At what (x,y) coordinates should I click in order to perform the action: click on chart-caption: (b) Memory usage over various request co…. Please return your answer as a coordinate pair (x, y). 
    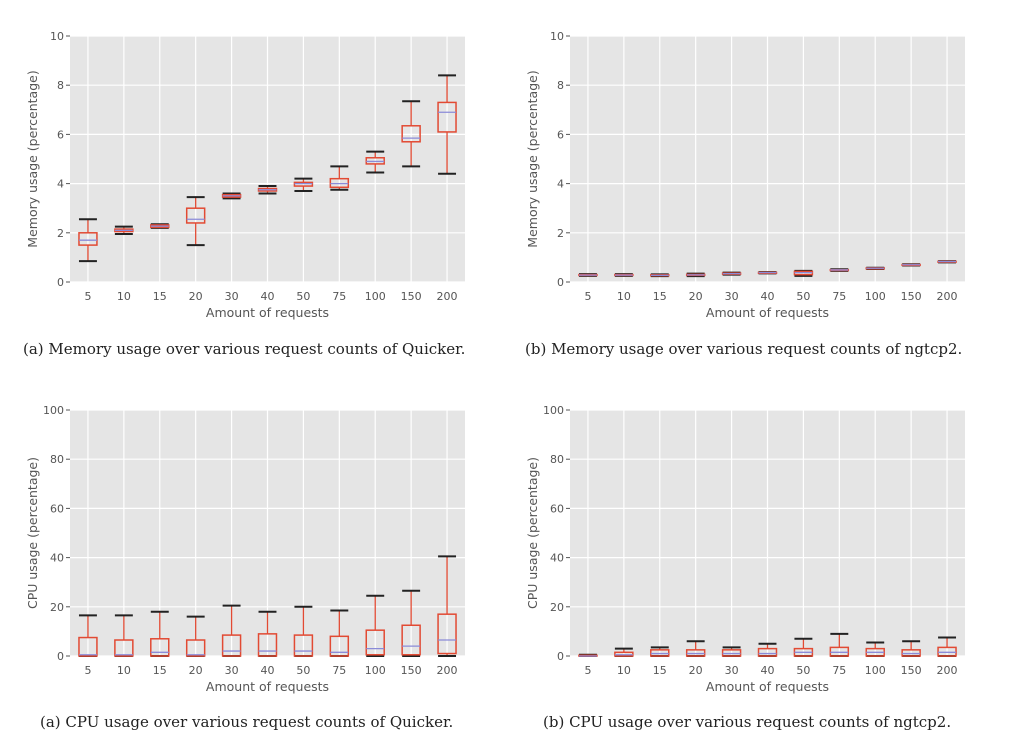
    Looking at the image, I should click on (744, 349).